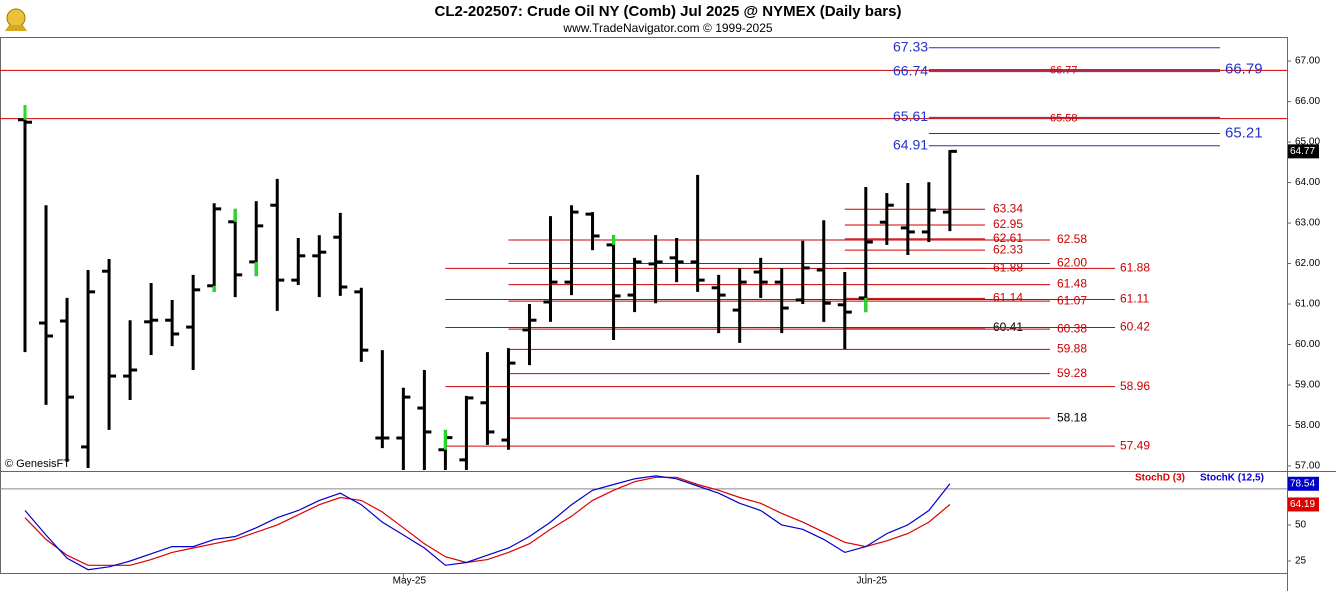 Image resolution: width=1336 pixels, height=591 pixels. Describe the element at coordinates (1135, 386) in the screenshot. I see `level-label: 58.96` at that location.